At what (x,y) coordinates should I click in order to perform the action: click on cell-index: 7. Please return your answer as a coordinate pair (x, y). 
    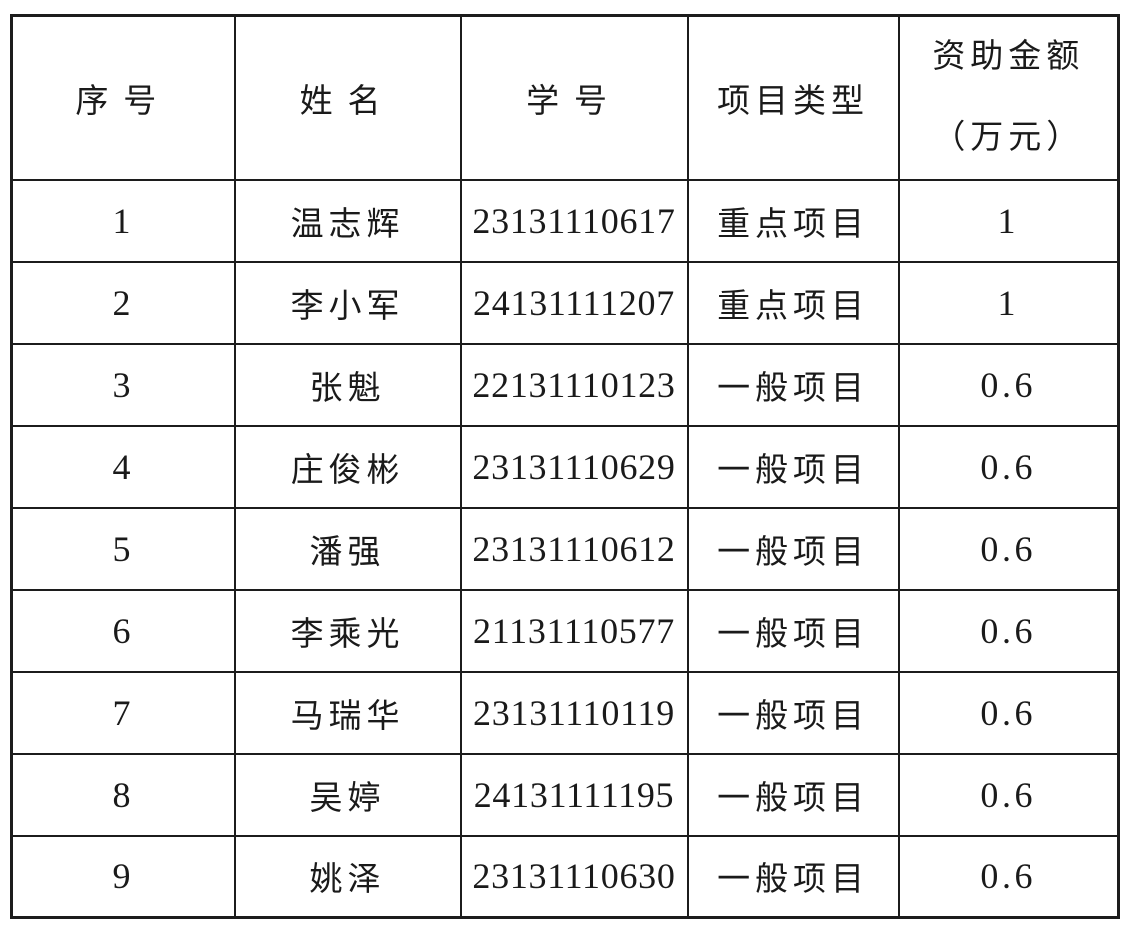
    Looking at the image, I should click on (123, 712).